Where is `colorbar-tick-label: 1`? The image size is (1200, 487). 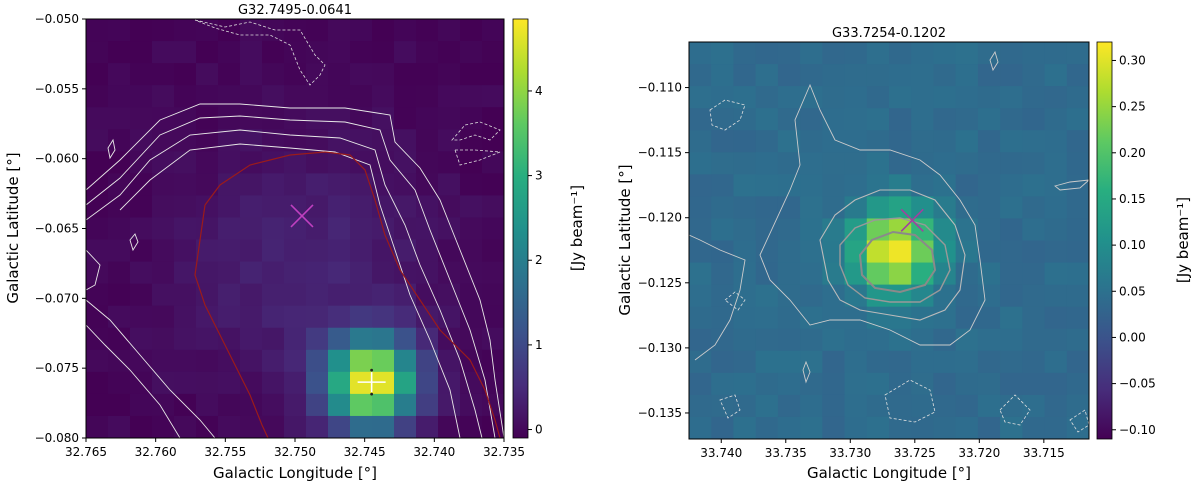
colorbar-tick-label: 1 is located at coordinates (539, 345).